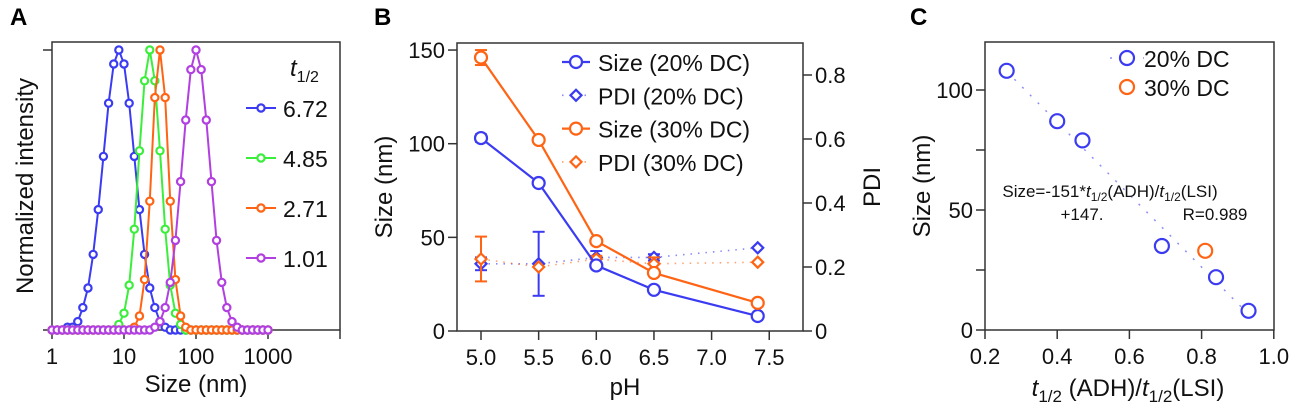 The image size is (1299, 413). Describe the element at coordinates (671, 163) in the screenshot. I see `legend-label: PDI (30% DC)` at that location.